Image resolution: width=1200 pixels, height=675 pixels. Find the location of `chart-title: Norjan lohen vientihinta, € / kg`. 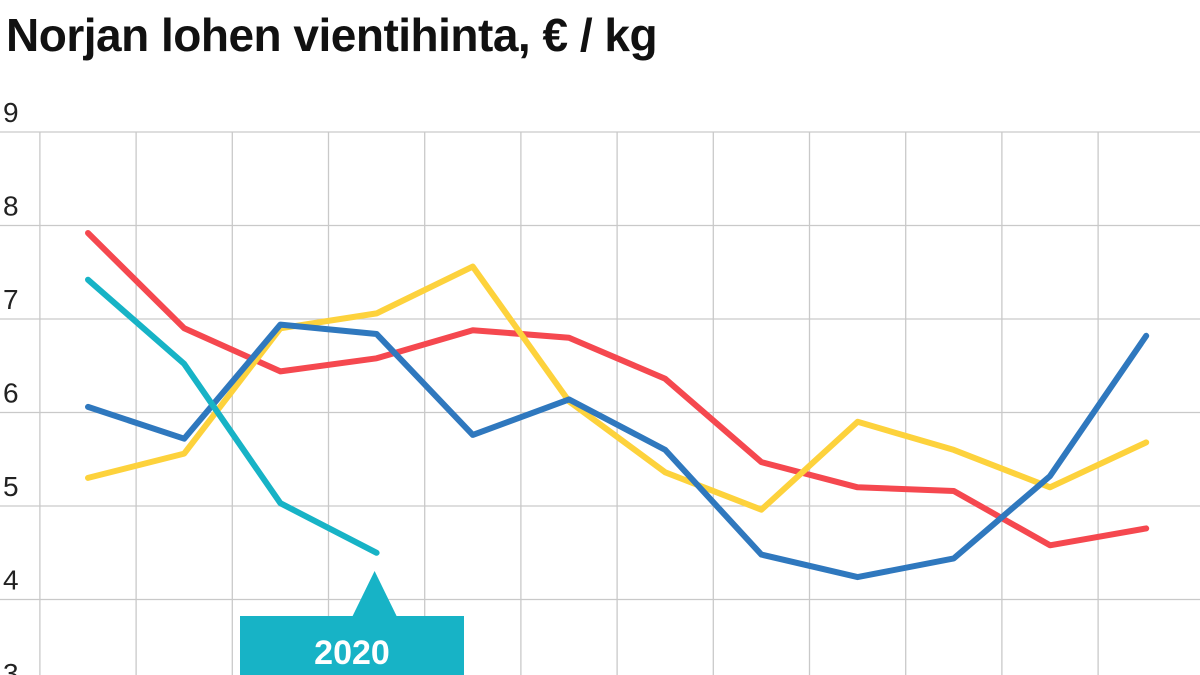

chart-title: Norjan lohen vientihinta, € / kg is located at coordinates (332, 35).